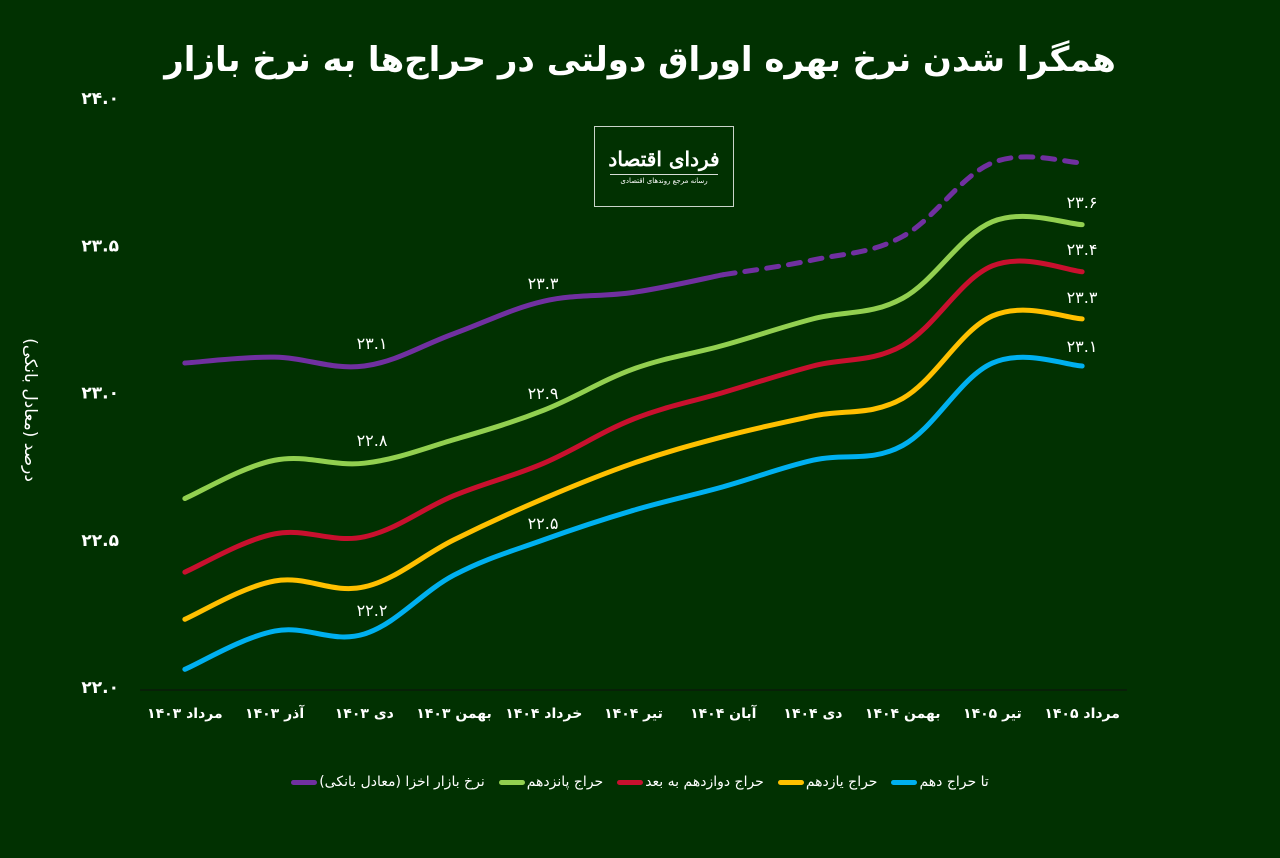 The height and width of the screenshot is (858, 1280). What do you see at coordinates (543, 714) in the screenshot?
I see `x-tick-label: خرداد ۱۴۰۴` at bounding box center [543, 714].